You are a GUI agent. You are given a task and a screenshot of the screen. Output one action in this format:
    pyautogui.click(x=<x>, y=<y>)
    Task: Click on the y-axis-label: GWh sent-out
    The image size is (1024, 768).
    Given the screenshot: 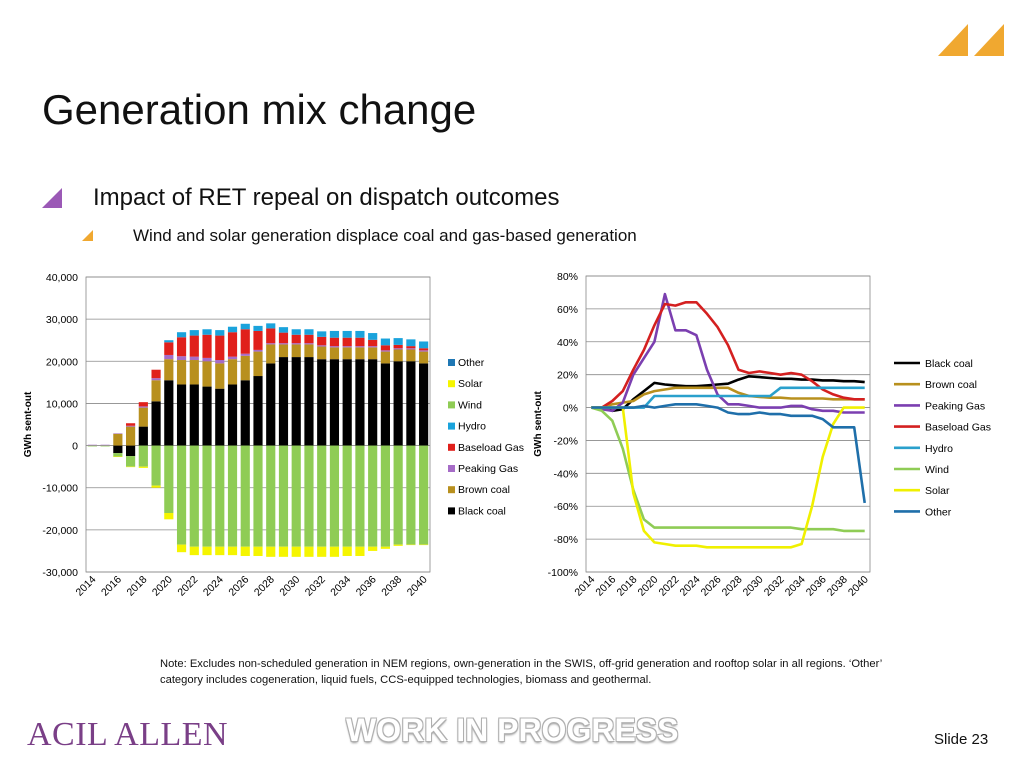 What is the action you would take?
    pyautogui.click(x=538, y=424)
    